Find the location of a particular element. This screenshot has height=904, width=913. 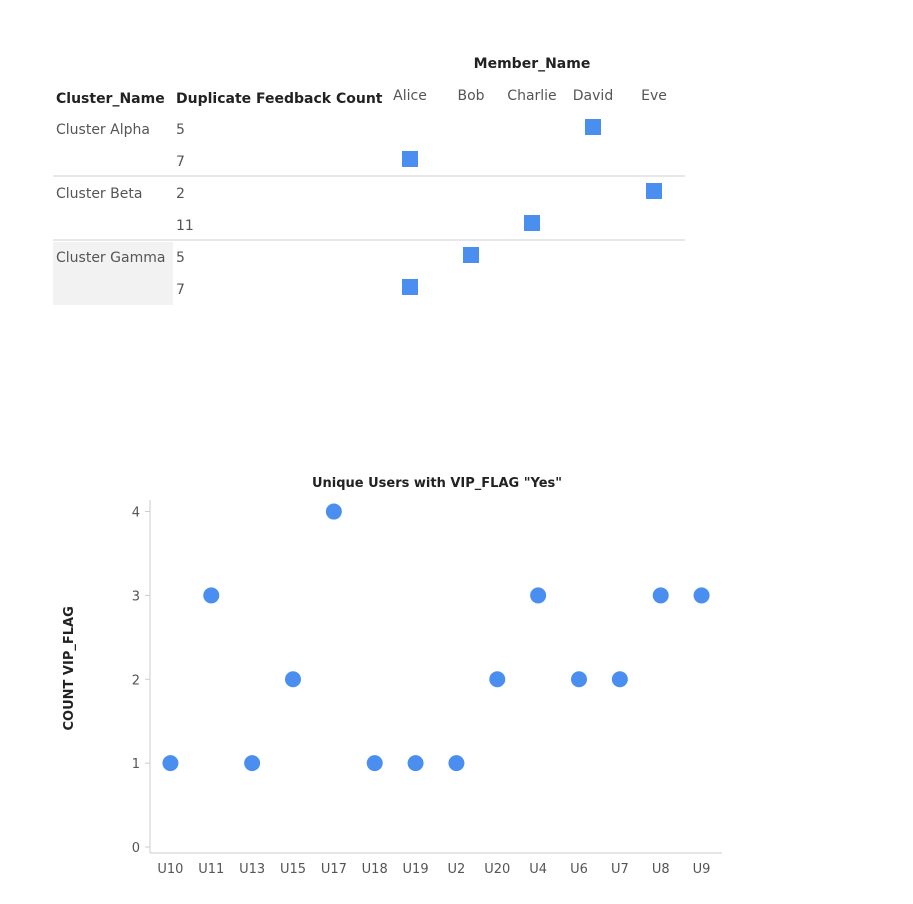

row-header-duplicate-count: Duplicate Feedback Count is located at coordinates (279, 99).